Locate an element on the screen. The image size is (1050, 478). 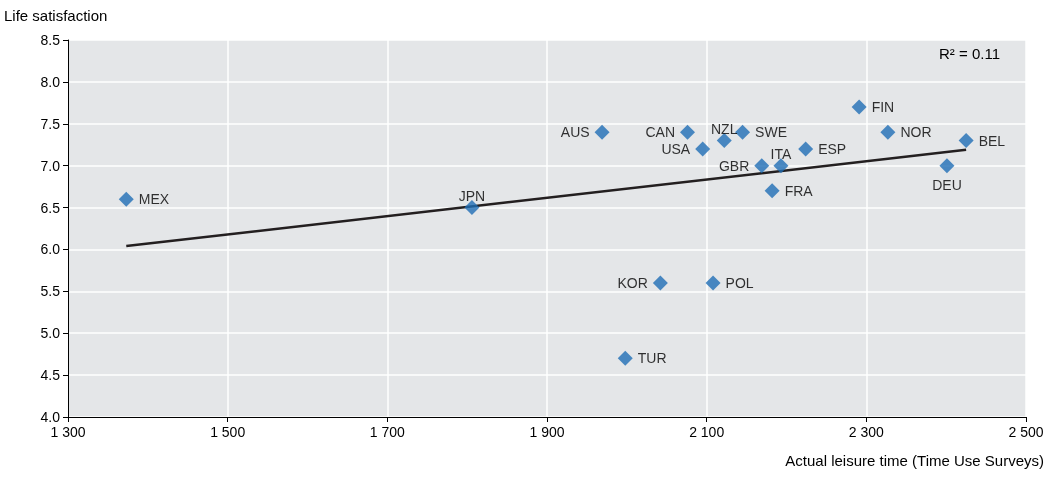
x-tick-label: 2 100 is located at coordinates (707, 432).